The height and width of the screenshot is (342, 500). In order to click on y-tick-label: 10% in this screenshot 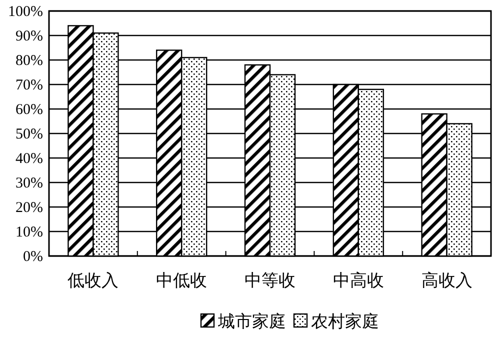, I will do `click(29, 232)`.